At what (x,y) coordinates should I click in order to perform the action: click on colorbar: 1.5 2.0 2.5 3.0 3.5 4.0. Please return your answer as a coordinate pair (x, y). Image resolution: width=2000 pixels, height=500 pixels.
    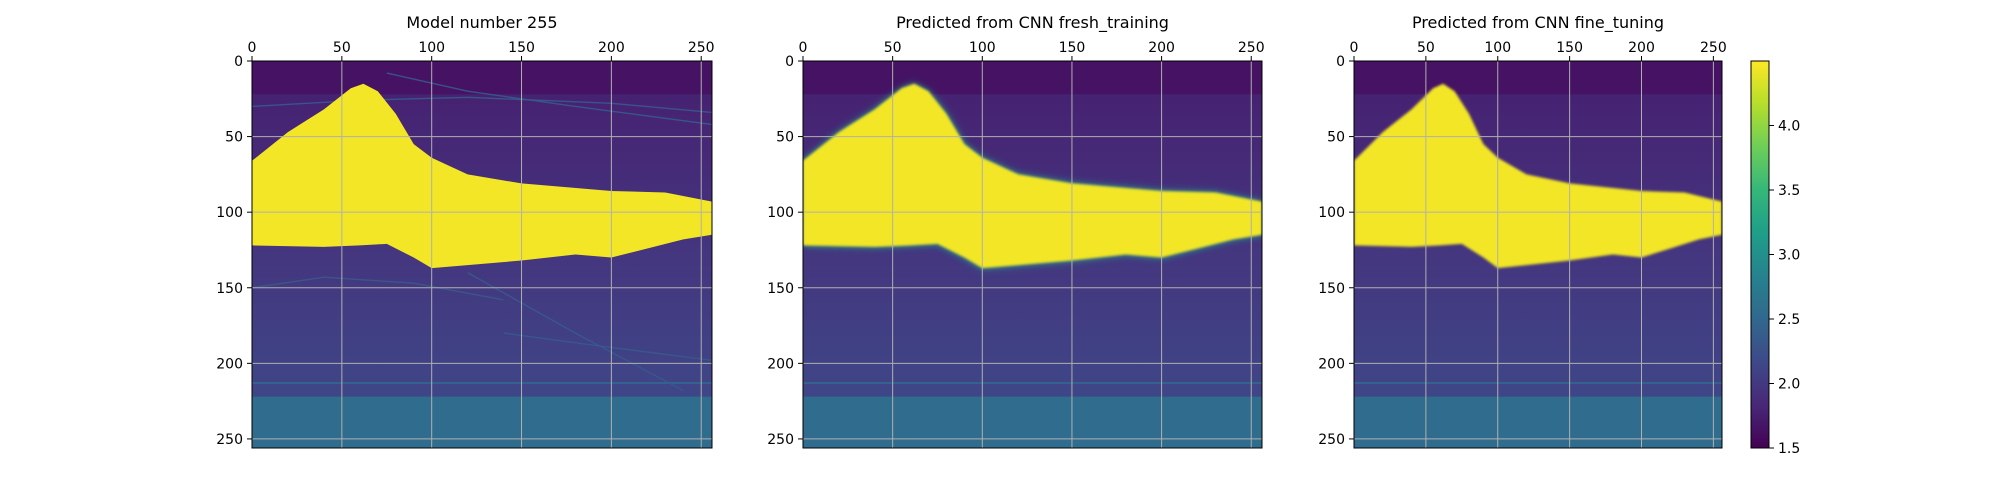
    Looking at the image, I should click on (1775, 258).